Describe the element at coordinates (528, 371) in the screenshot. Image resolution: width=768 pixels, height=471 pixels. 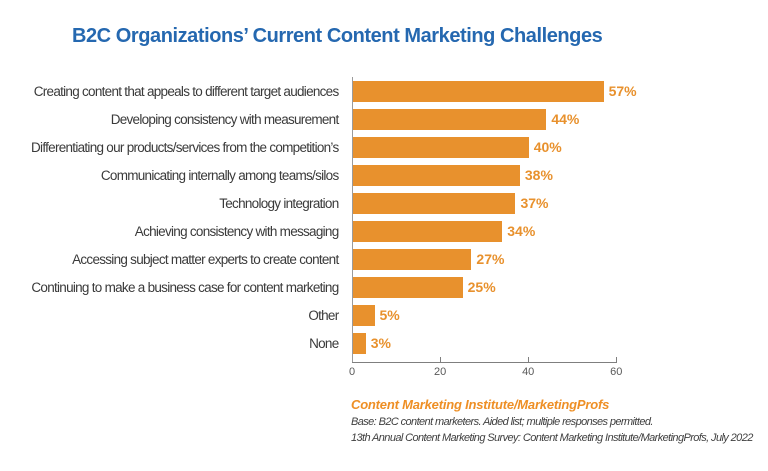
I see `x-axis-tick-label: 40` at that location.